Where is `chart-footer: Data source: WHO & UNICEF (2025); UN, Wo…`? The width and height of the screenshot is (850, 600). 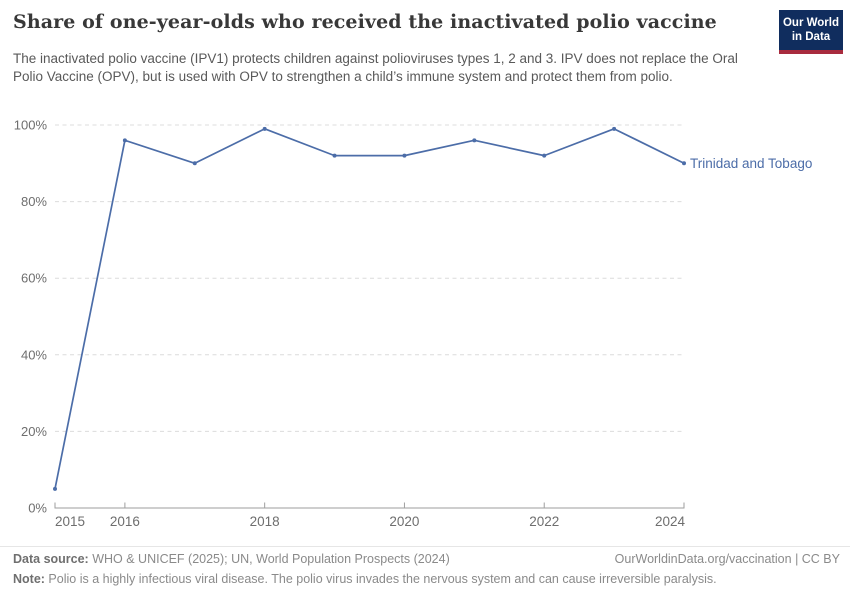 chart-footer: Data source: WHO & UNICEF (2025); UN, Wo… is located at coordinates (426, 569).